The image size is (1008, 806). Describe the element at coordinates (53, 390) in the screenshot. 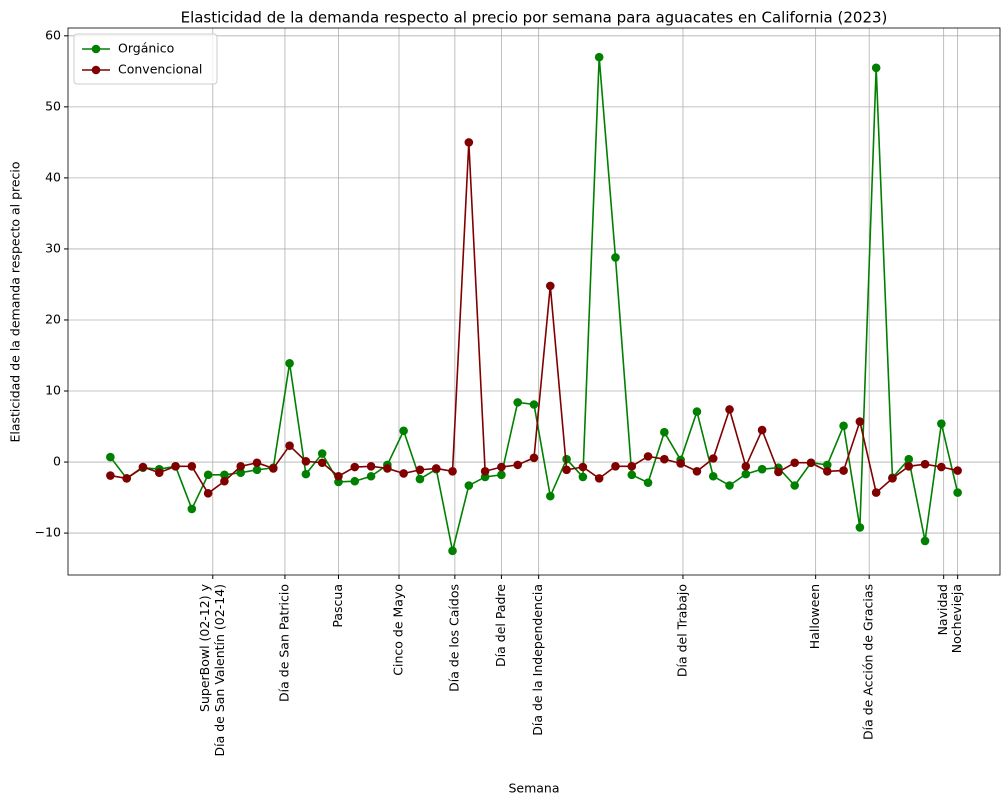

I see `y-tick-label: 10` at that location.